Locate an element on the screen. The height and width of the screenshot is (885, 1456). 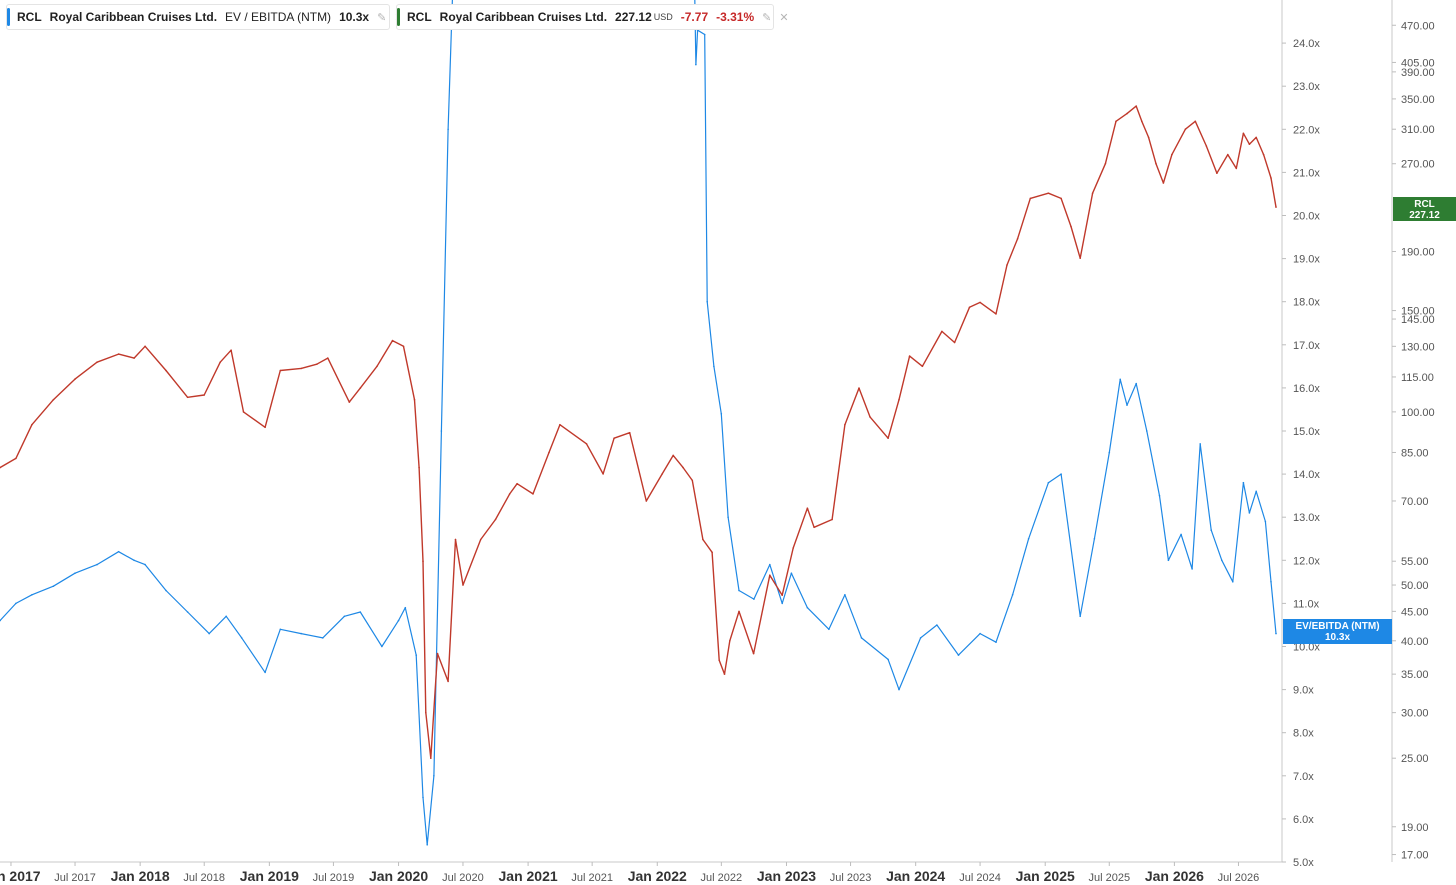
right-tick-label: 45.00 is located at coordinates (1415, 612).